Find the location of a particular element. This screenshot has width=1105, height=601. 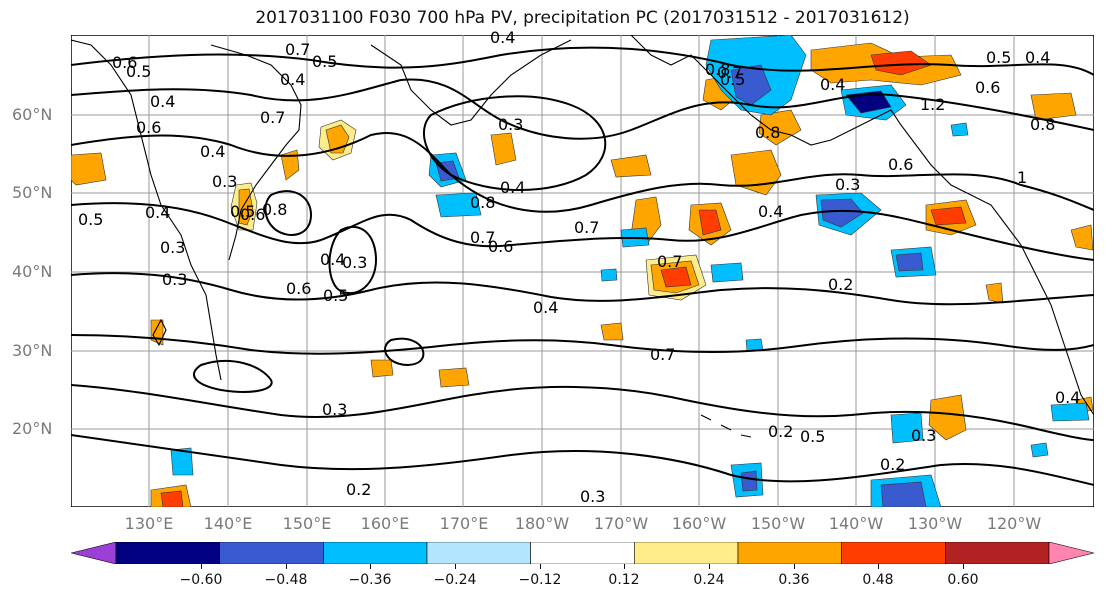

lat-label-30n: 30°N is located at coordinates (32, 350).